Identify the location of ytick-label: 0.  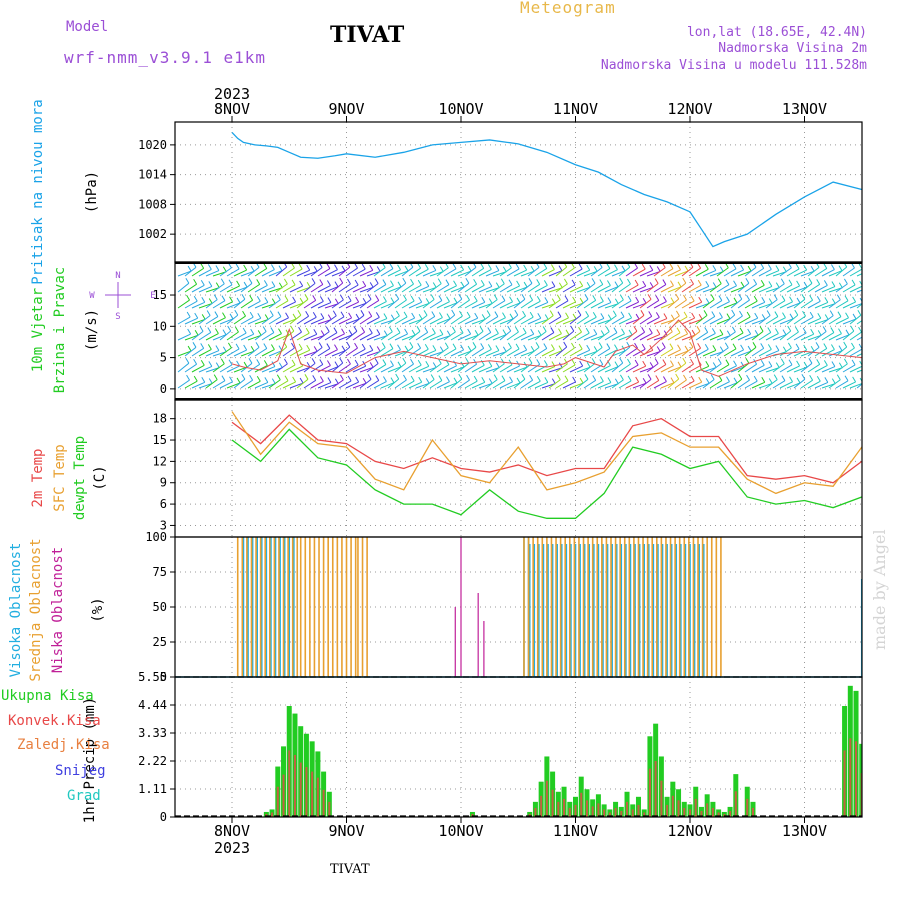
(163, 677).